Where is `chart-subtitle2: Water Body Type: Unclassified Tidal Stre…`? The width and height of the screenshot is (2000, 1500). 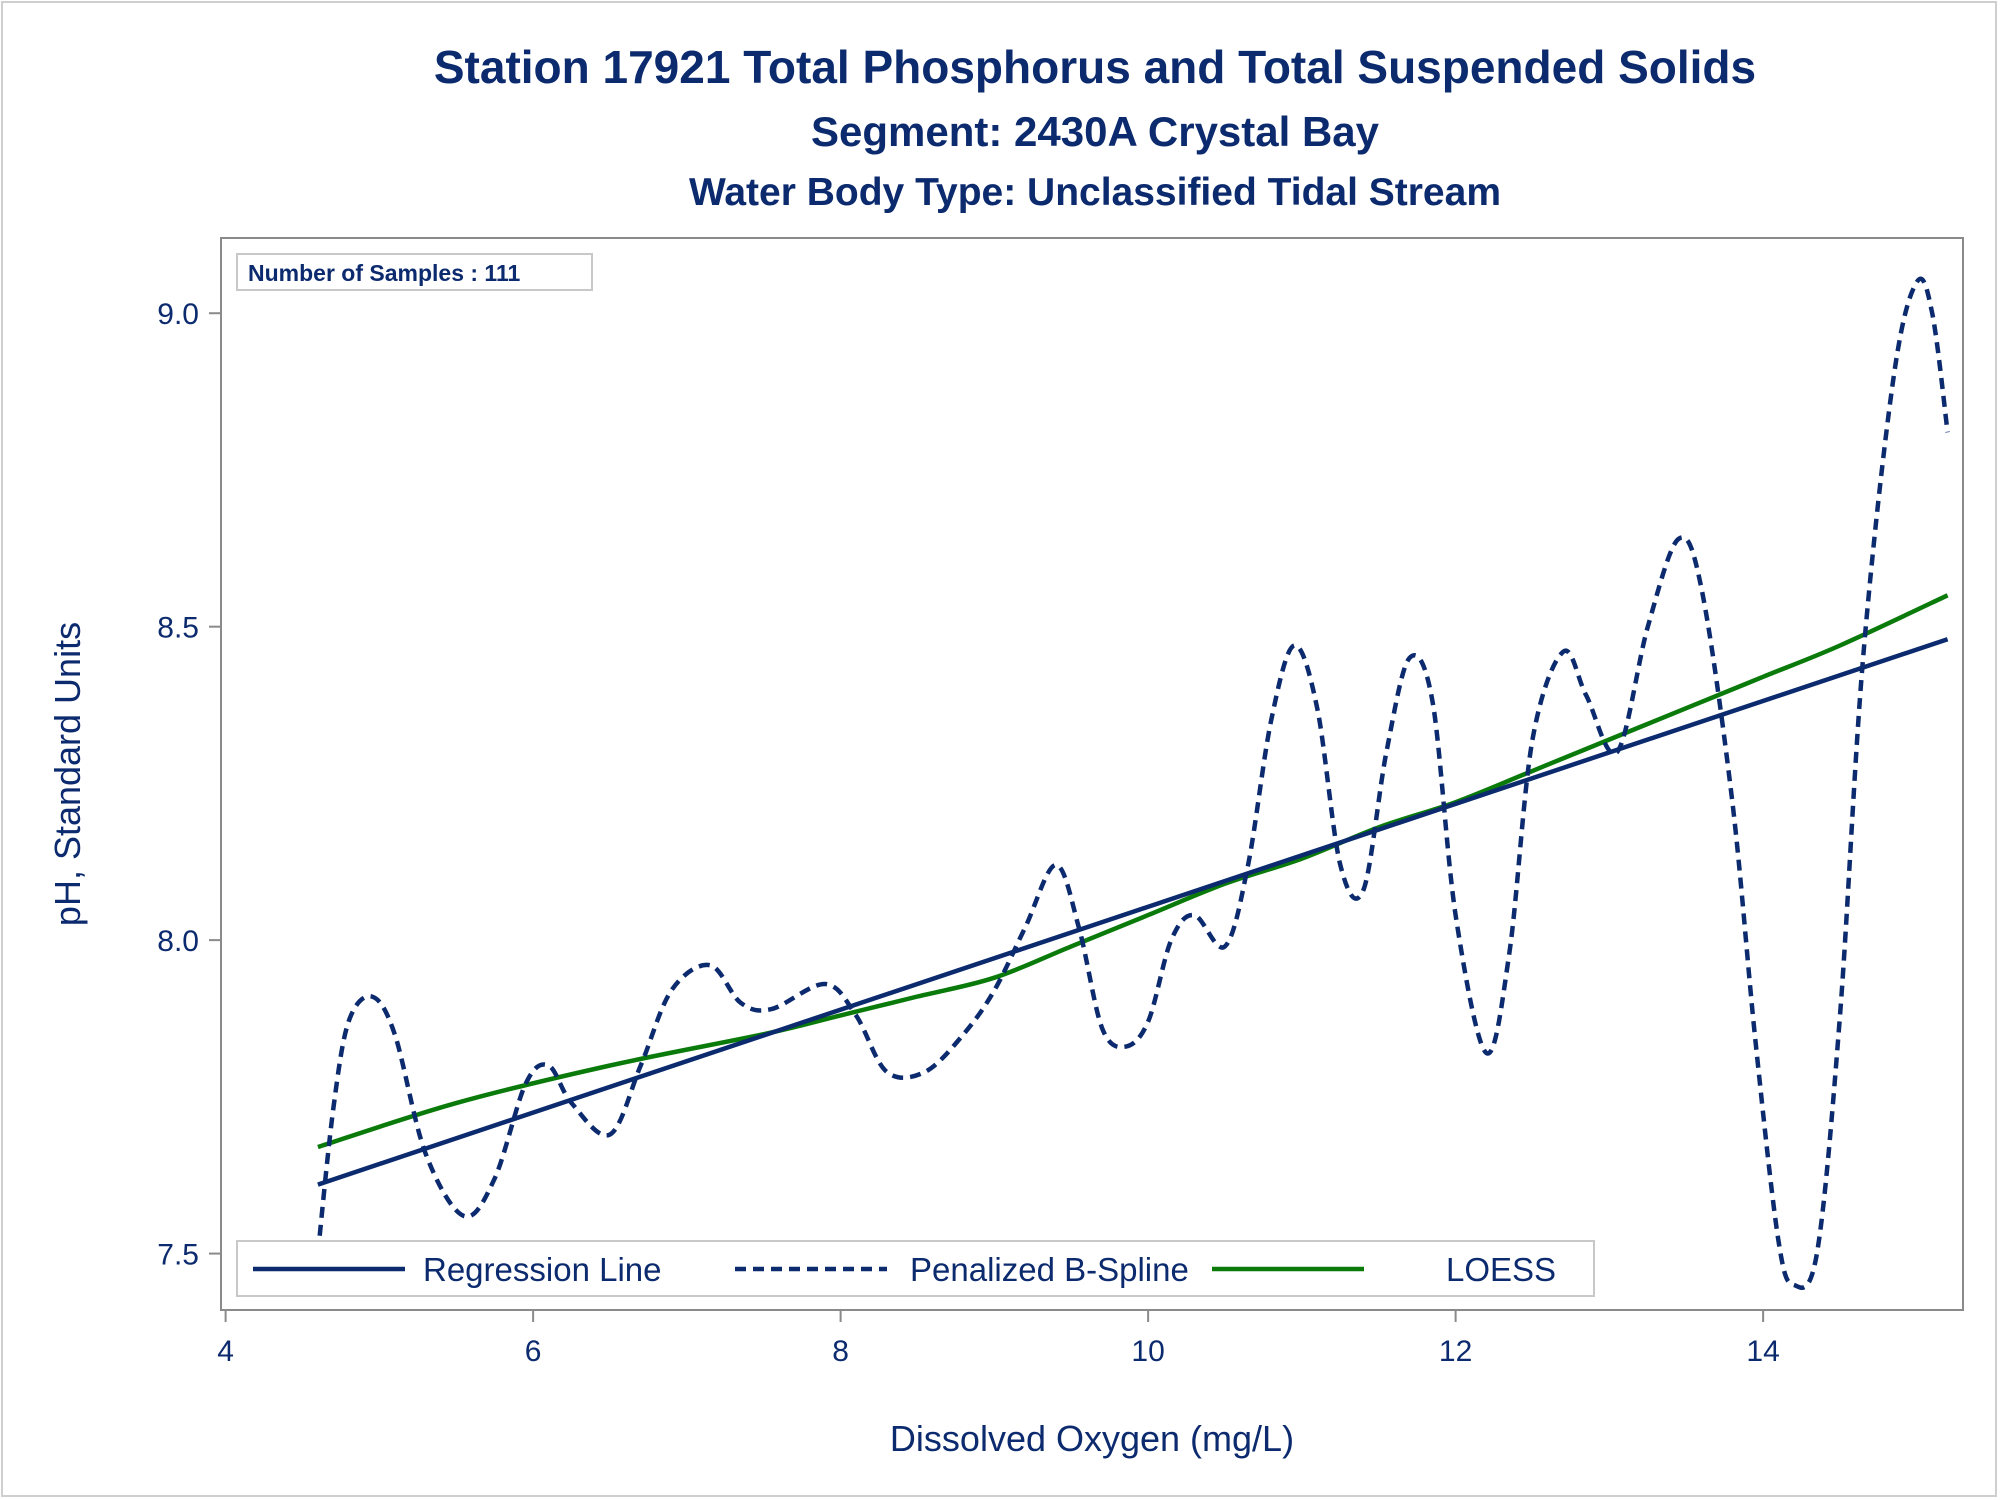 chart-subtitle2: Water Body Type: Unclassified Tidal Stre… is located at coordinates (1095, 192).